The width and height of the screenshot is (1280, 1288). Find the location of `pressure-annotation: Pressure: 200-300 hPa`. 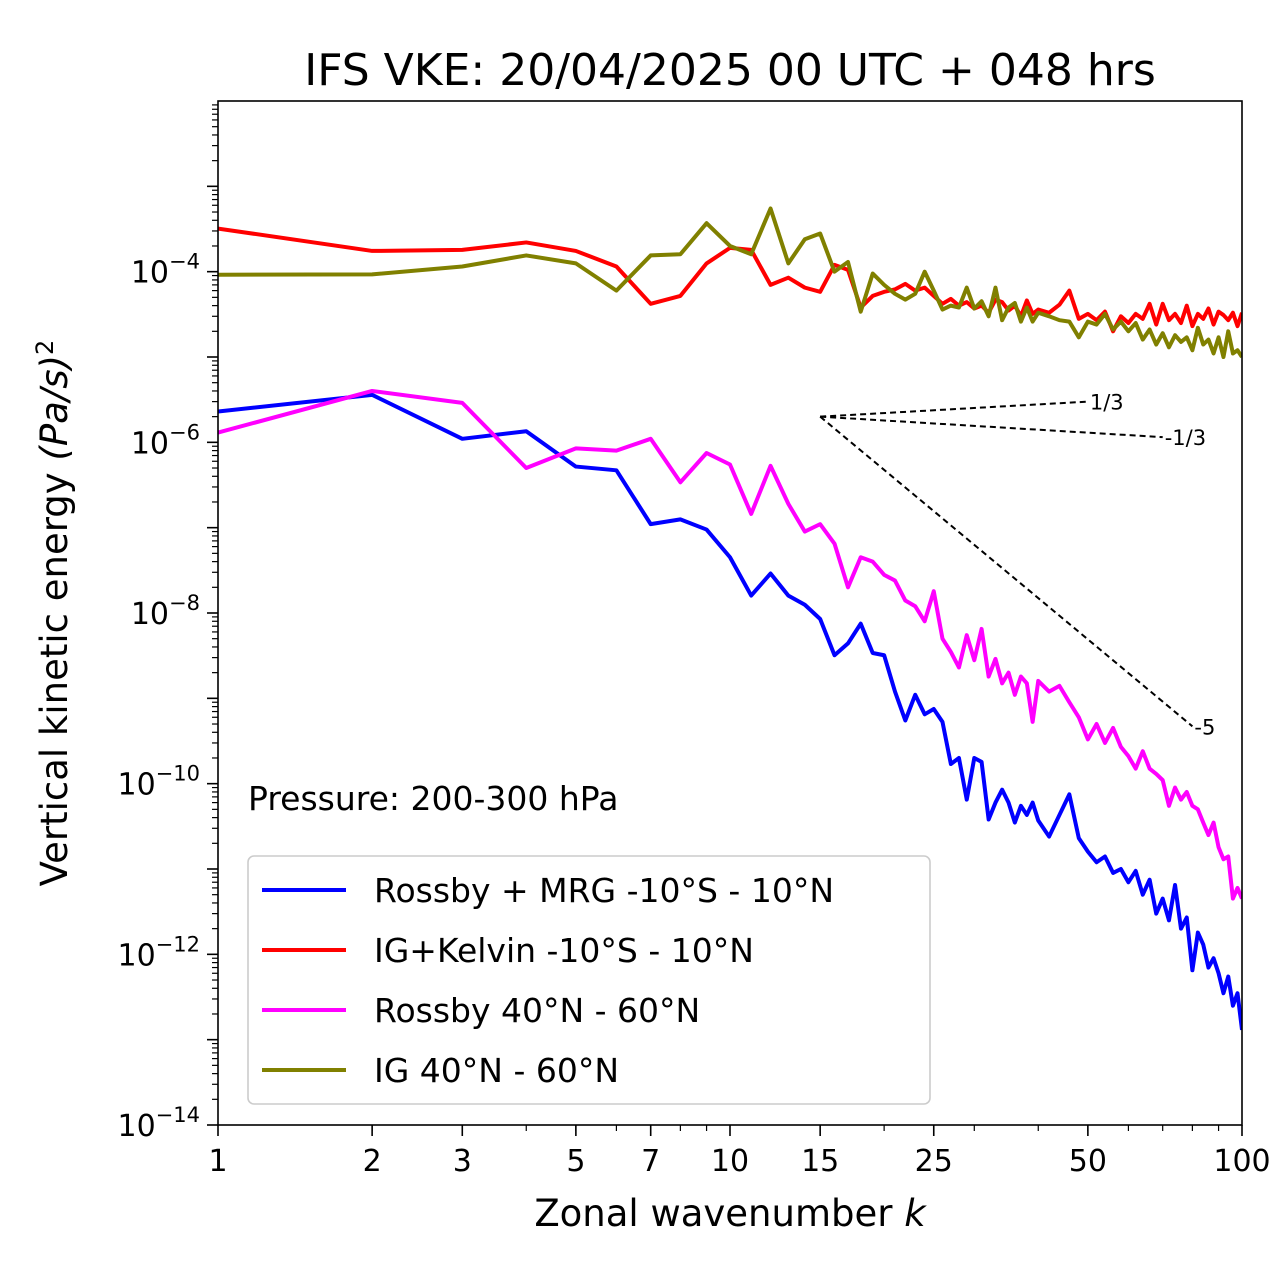

pressure-annotation: Pressure: 200-300 hPa is located at coordinates (433, 798).